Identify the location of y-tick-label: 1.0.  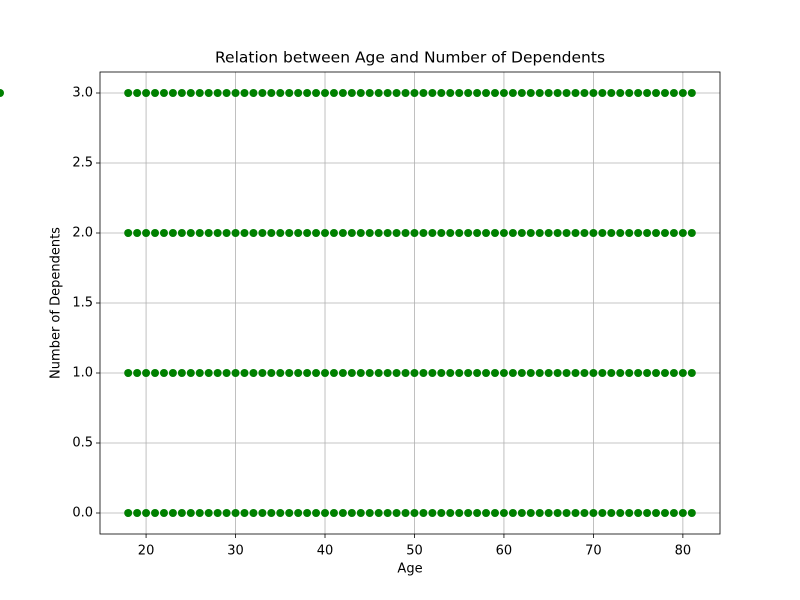
(82, 373).